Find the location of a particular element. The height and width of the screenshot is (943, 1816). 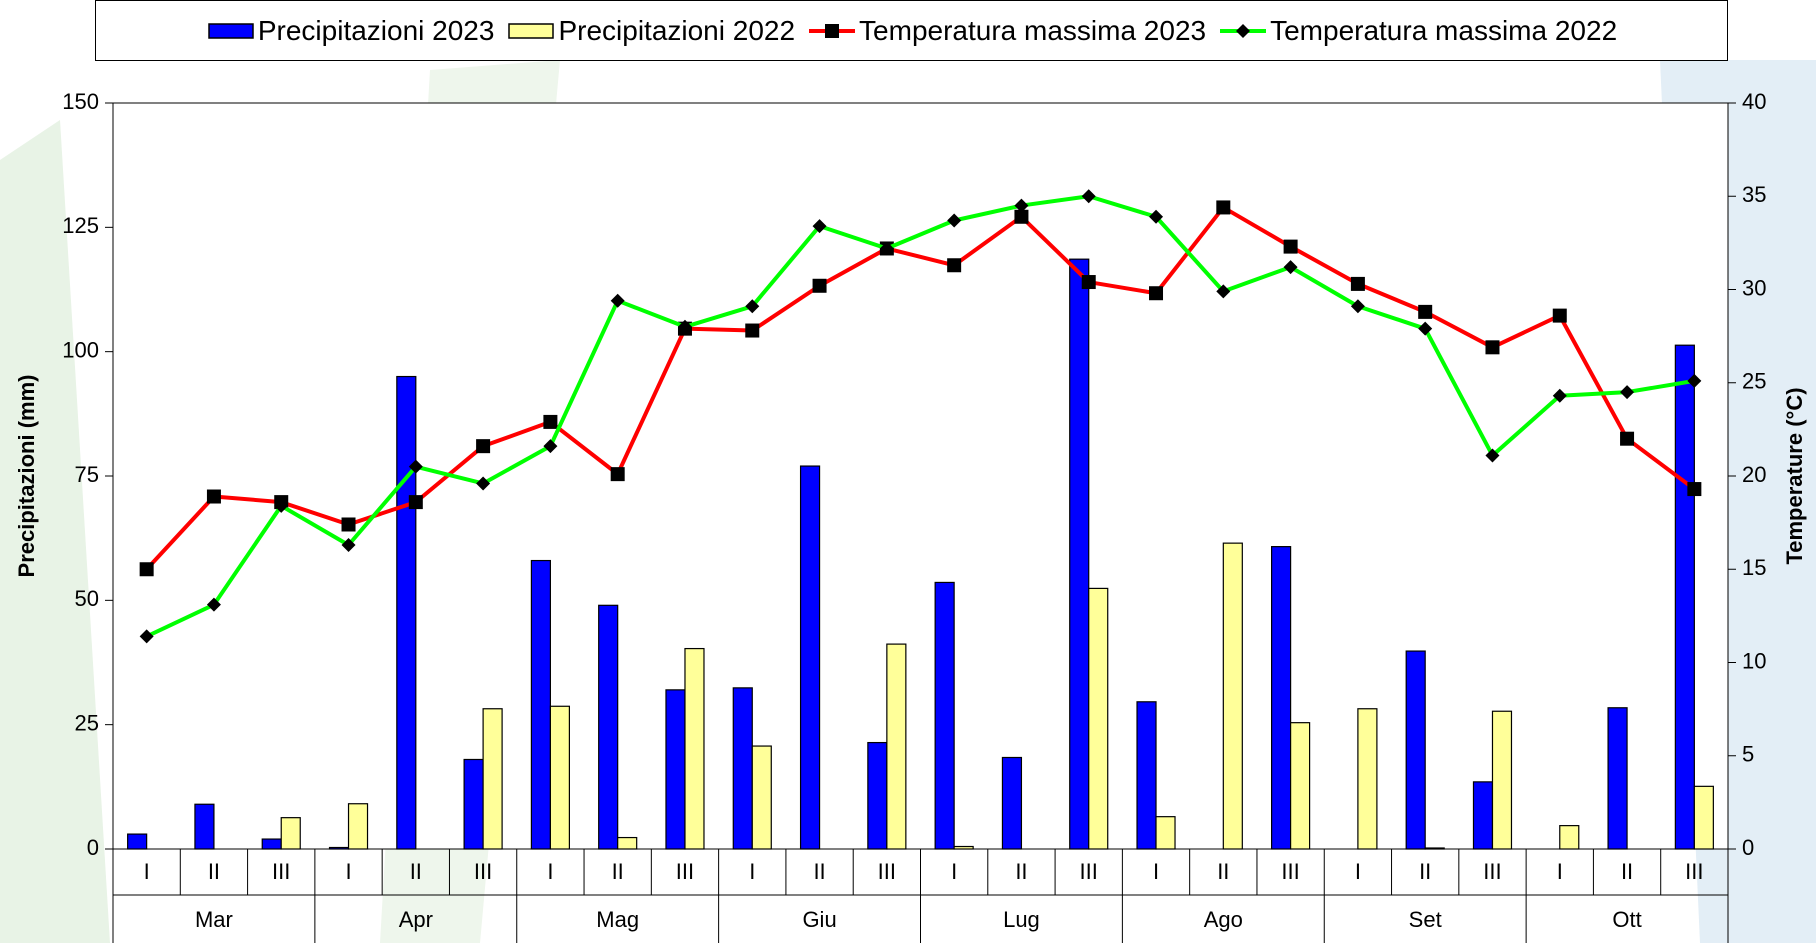

month-label: Mar is located at coordinates (214, 919).